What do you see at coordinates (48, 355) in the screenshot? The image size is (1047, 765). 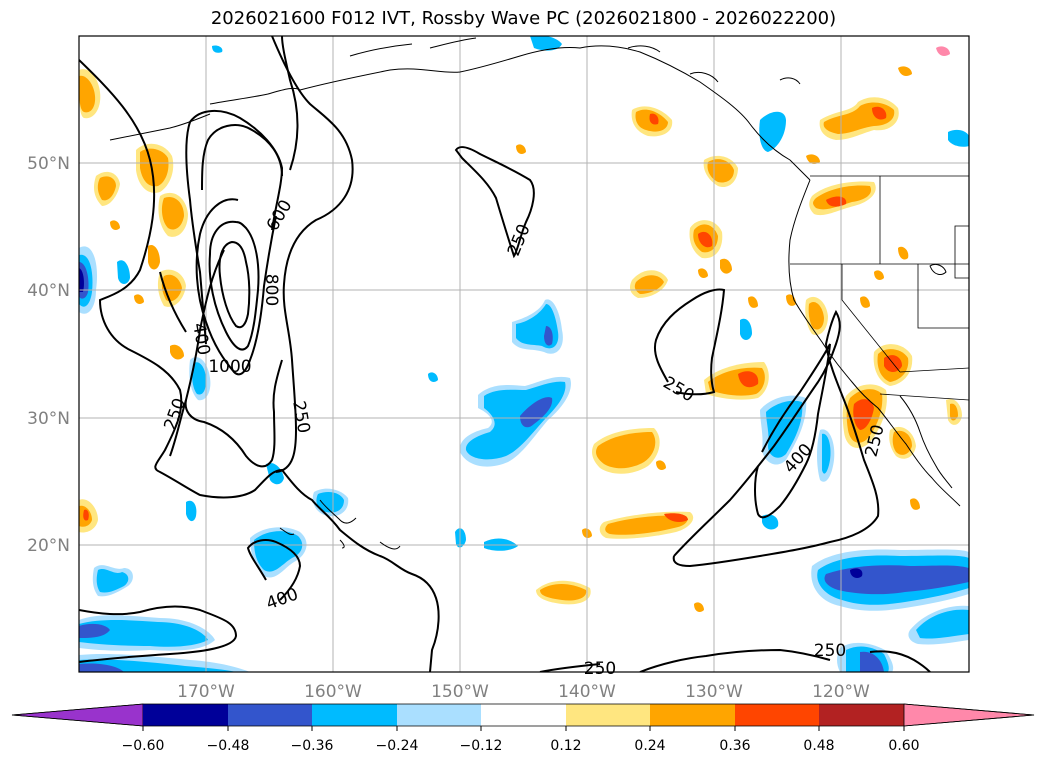 I see `latitude-labels: 50°N 40°N 30°N 20°N` at bounding box center [48, 355].